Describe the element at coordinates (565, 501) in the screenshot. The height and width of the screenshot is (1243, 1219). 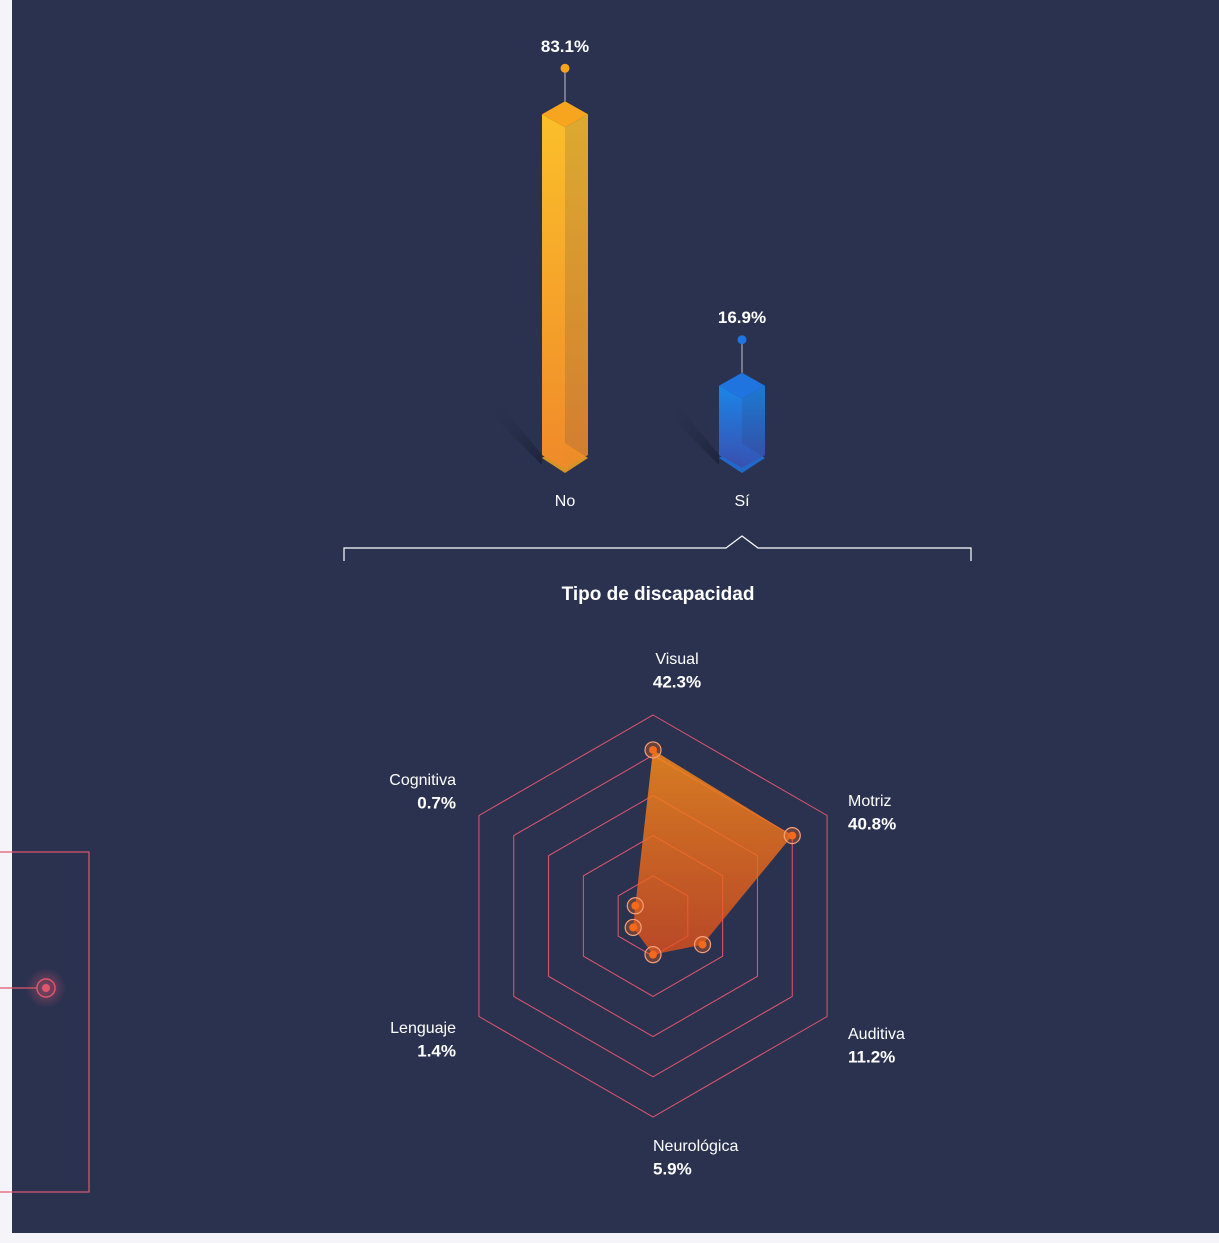
I see `category-label: No` at that location.